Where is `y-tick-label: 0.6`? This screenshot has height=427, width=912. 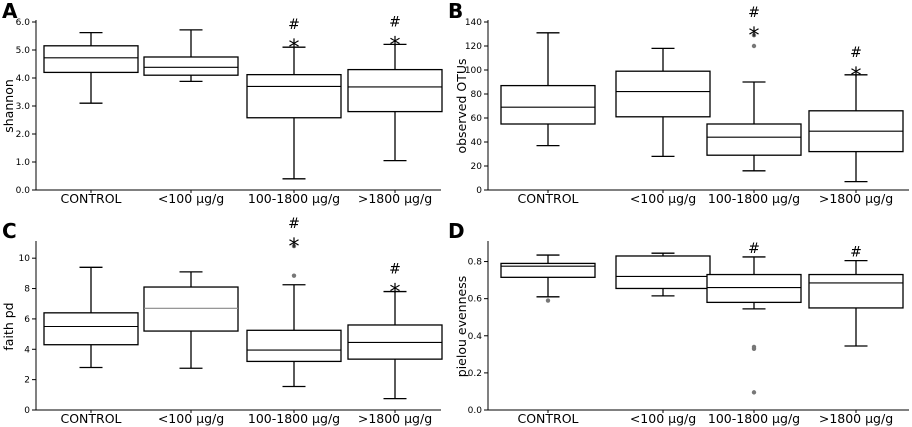 y-tick-label: 0.6 is located at coordinates (475, 300).